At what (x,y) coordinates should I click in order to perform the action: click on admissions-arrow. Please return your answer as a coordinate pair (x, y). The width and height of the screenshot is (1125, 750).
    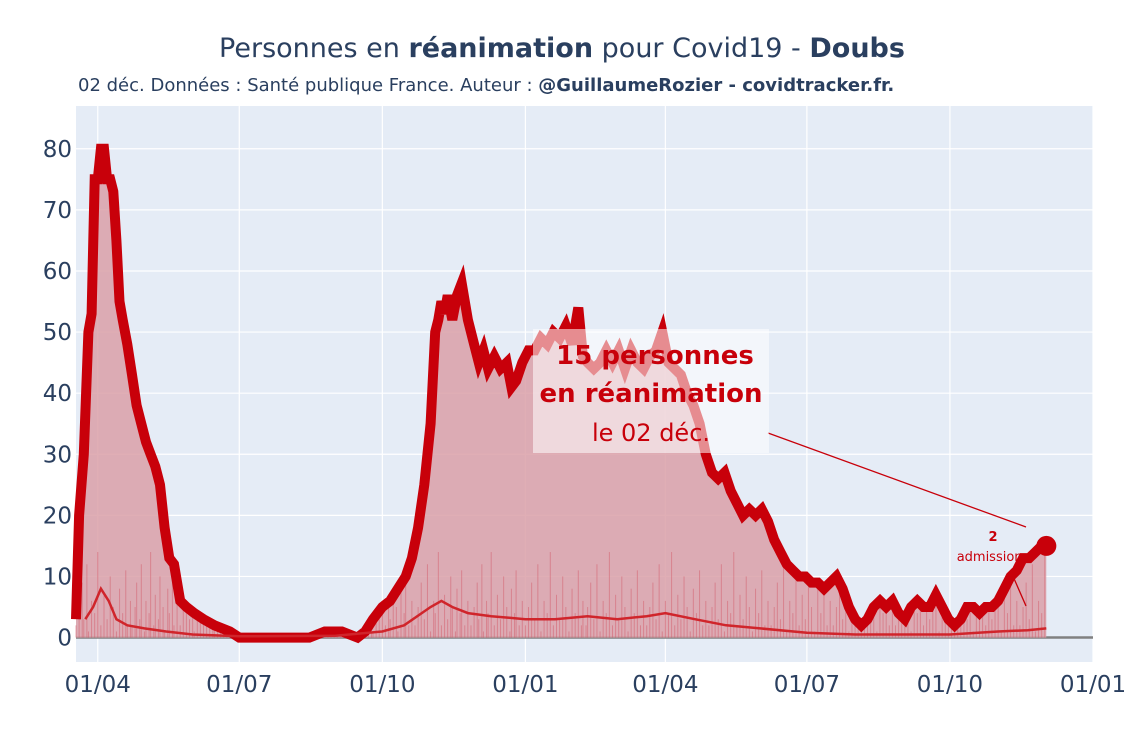
    Looking at the image, I should click on (1019, 590).